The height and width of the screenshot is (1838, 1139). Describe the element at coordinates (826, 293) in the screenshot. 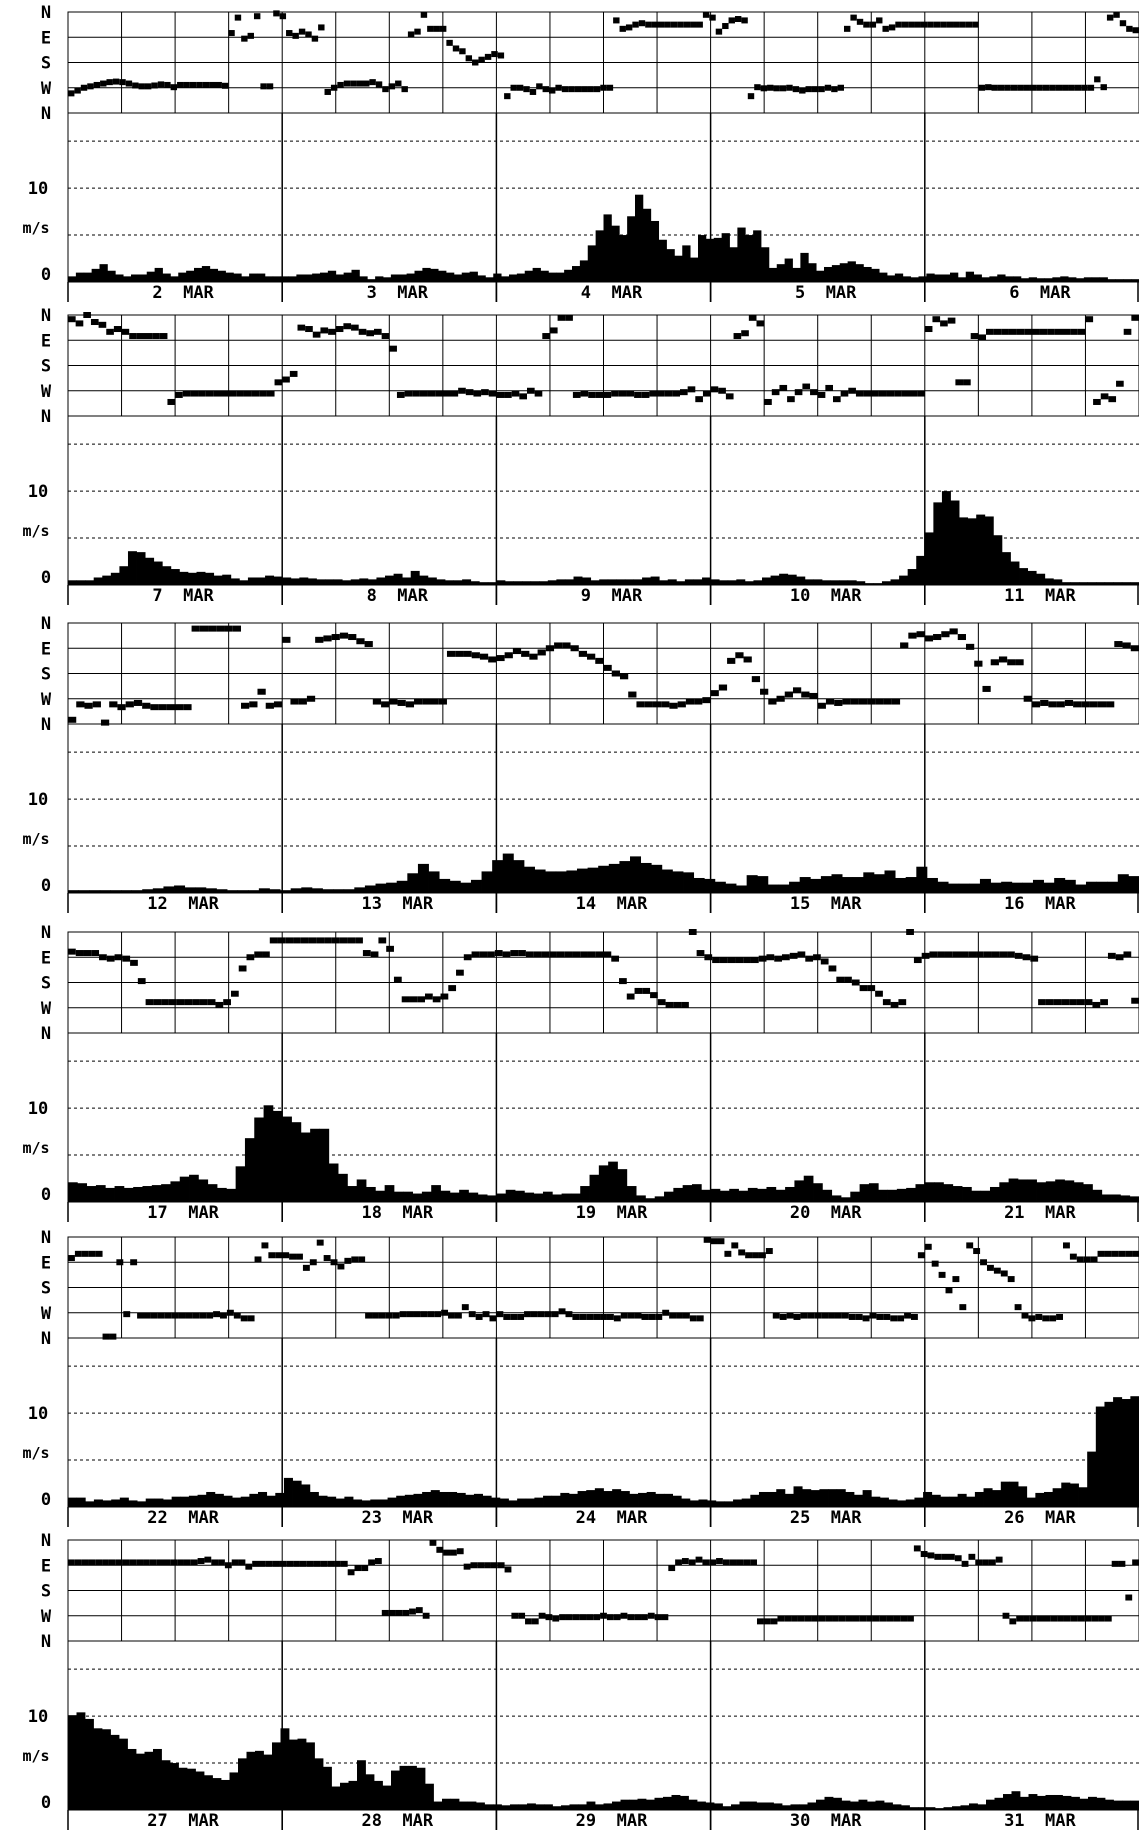

I see `day-label: 5 MAR` at that location.